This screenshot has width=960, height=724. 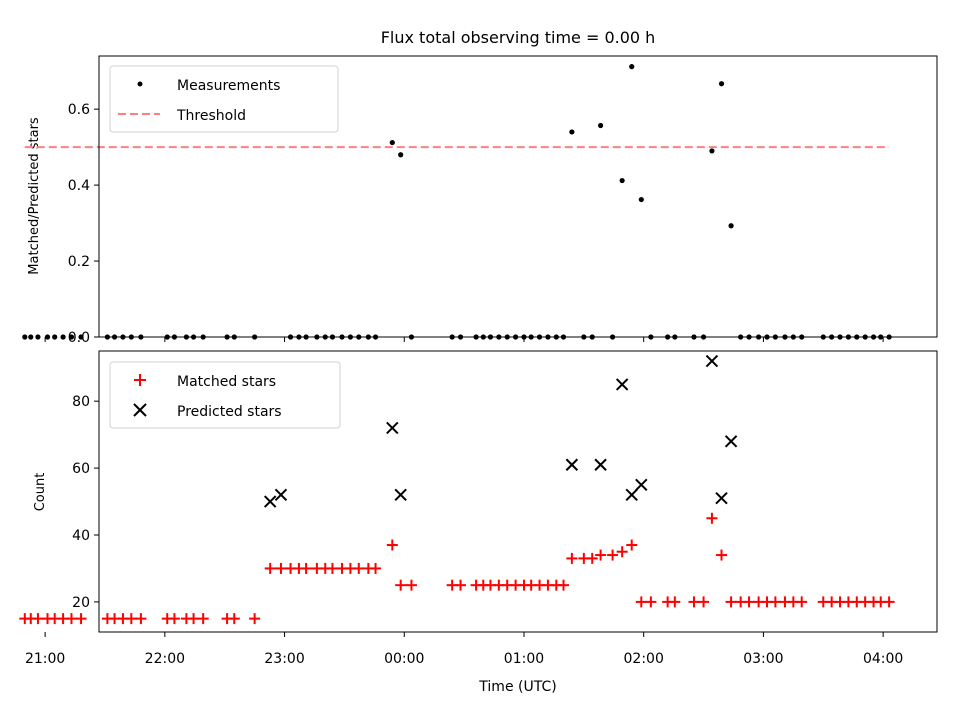 I want to click on bottom-ytick-label: 40, so click(x=81, y=536).